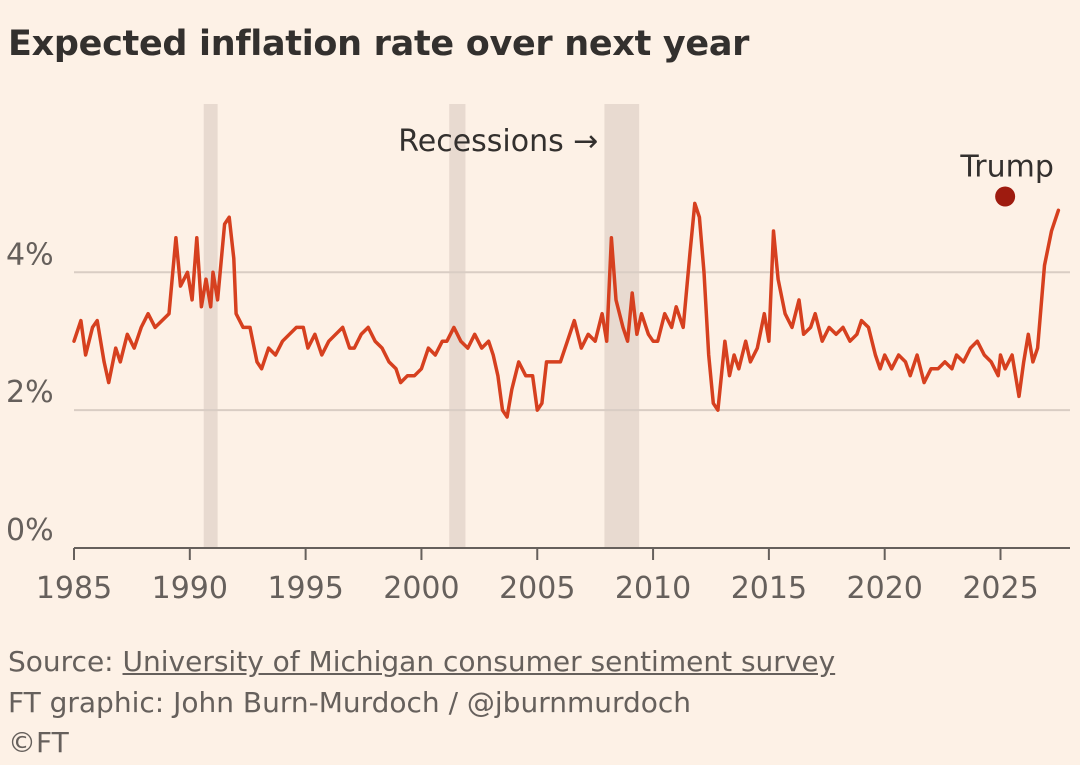 The image size is (1080, 765). Describe the element at coordinates (498, 141) in the screenshot. I see `recessions-annotation: Recessions →` at that location.